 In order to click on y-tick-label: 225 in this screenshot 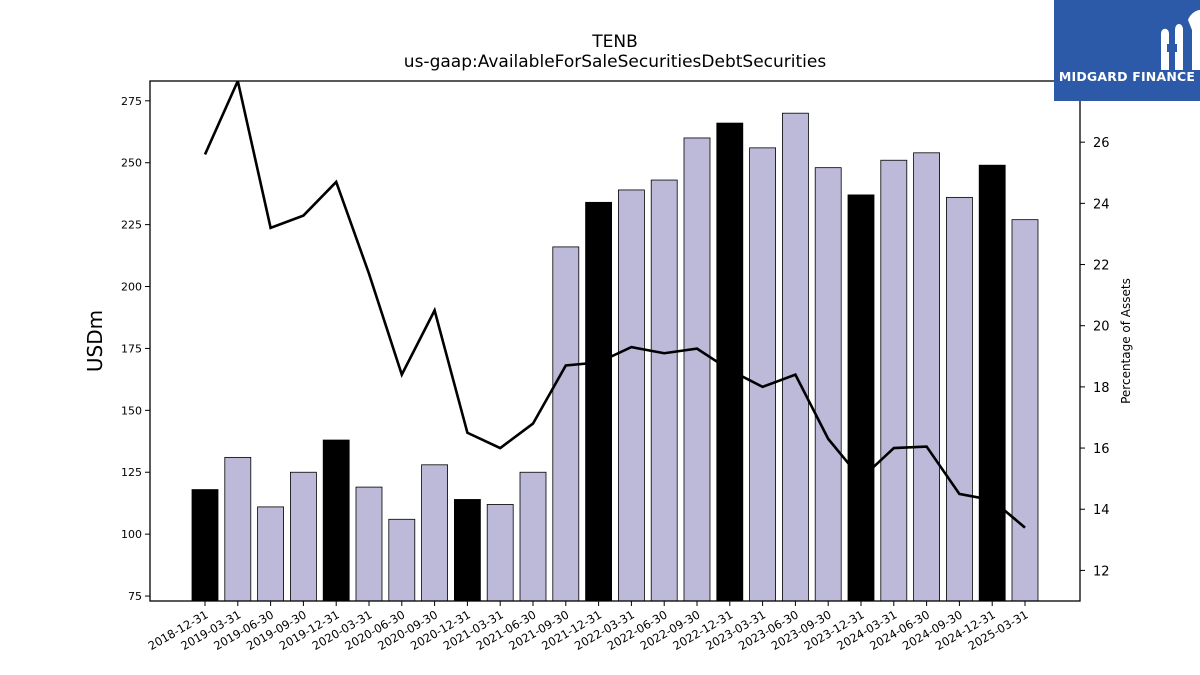, I will do `click(131, 225)`.